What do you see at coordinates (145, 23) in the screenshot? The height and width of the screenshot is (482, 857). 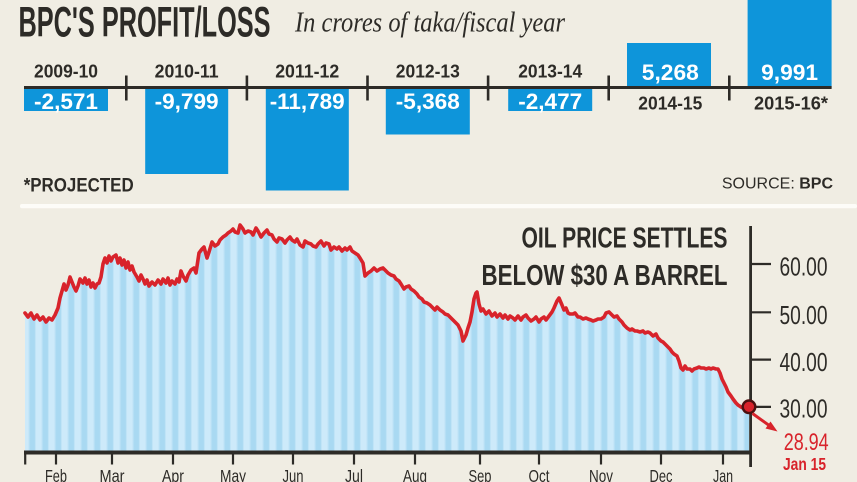 I see `svg-text: BPC'S PROFIT/LOSS` at bounding box center [145, 23].